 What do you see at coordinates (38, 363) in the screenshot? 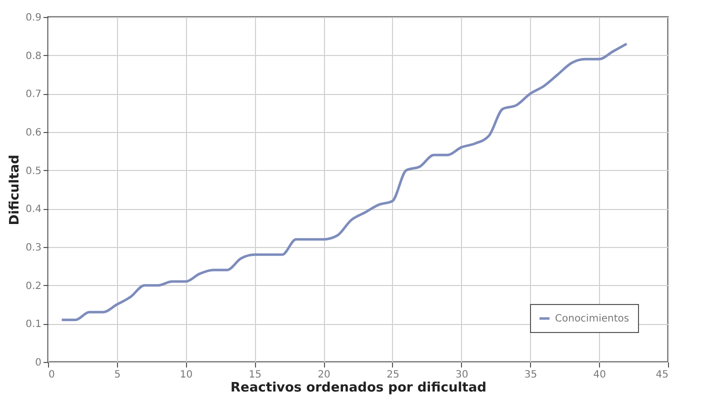
I see `y-tick-label: 0` at bounding box center [38, 363].